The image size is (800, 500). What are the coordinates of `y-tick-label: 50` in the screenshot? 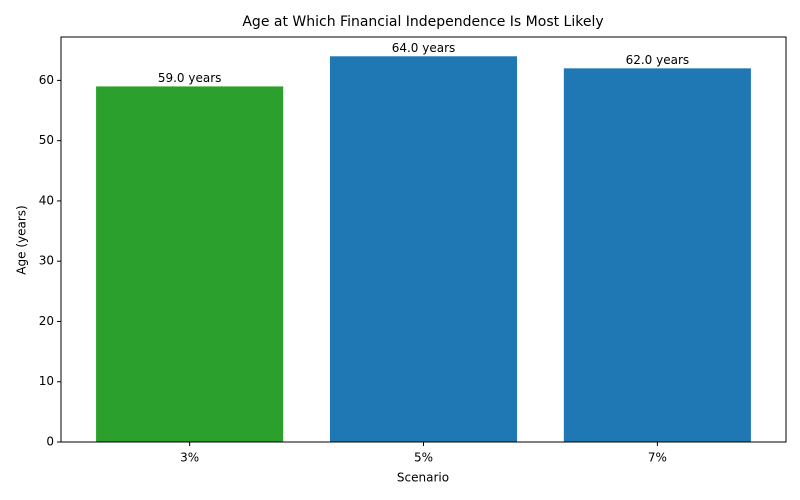 It's located at (46, 140).